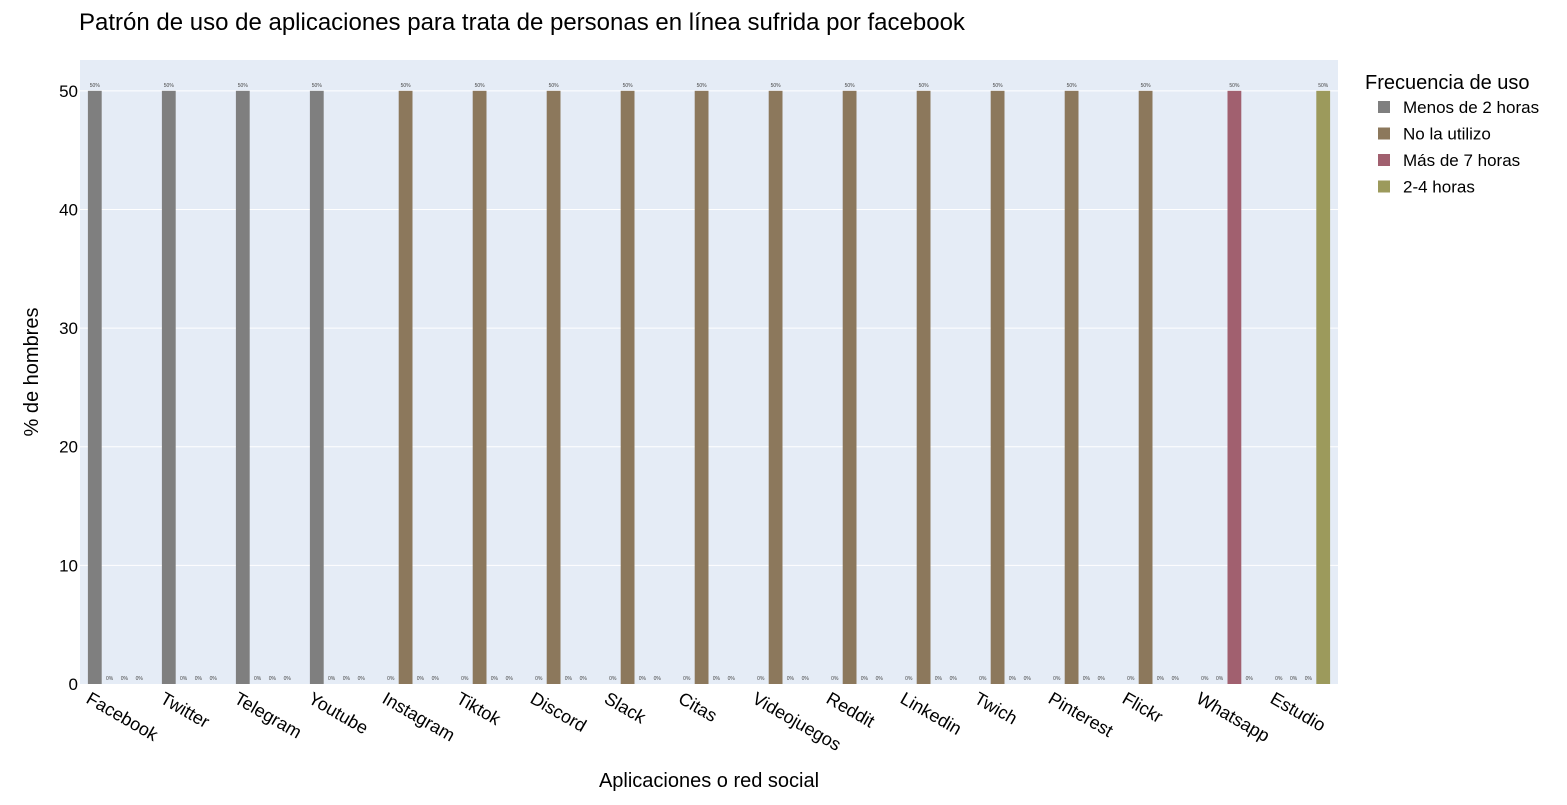  Describe the element at coordinates (479, 708) in the screenshot. I see `x-tick-label: Tiktok` at that location.